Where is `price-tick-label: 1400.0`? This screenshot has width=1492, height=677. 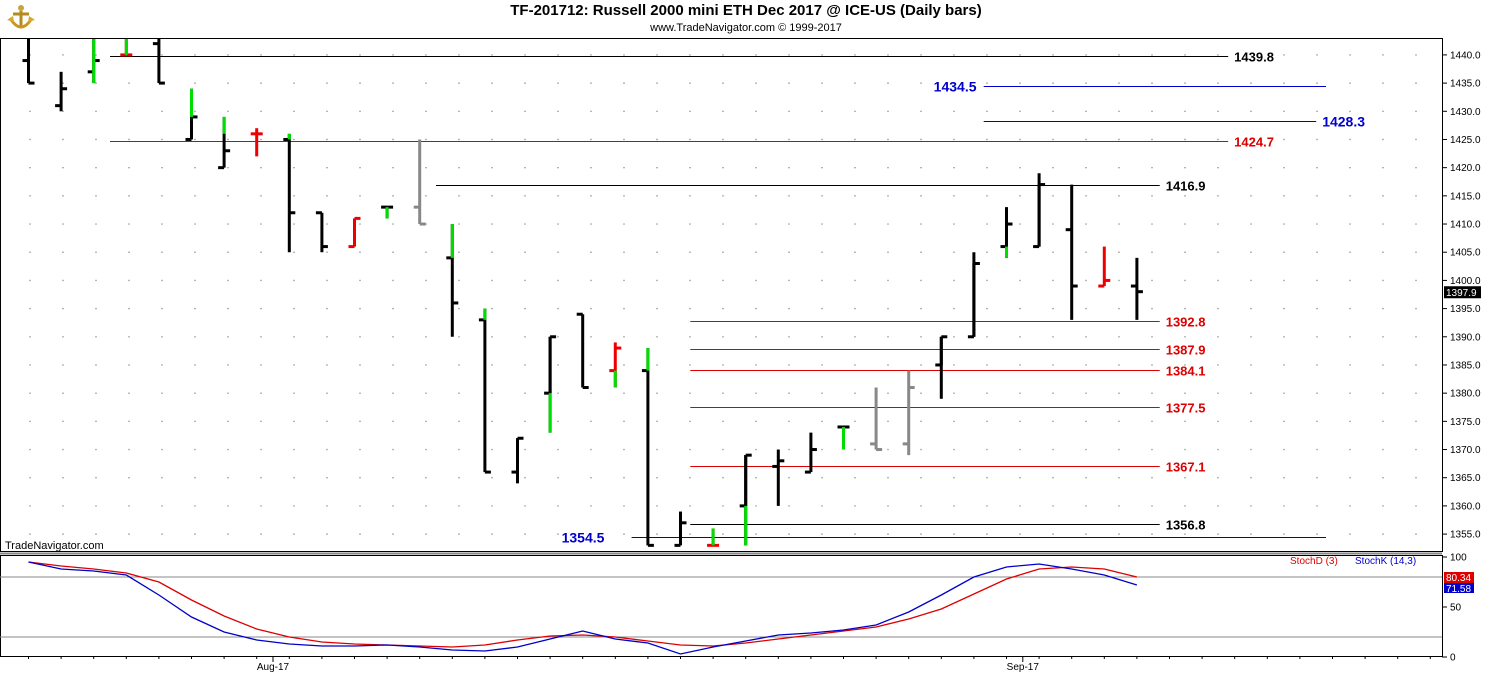 price-tick-label: 1400.0 is located at coordinates (1465, 281).